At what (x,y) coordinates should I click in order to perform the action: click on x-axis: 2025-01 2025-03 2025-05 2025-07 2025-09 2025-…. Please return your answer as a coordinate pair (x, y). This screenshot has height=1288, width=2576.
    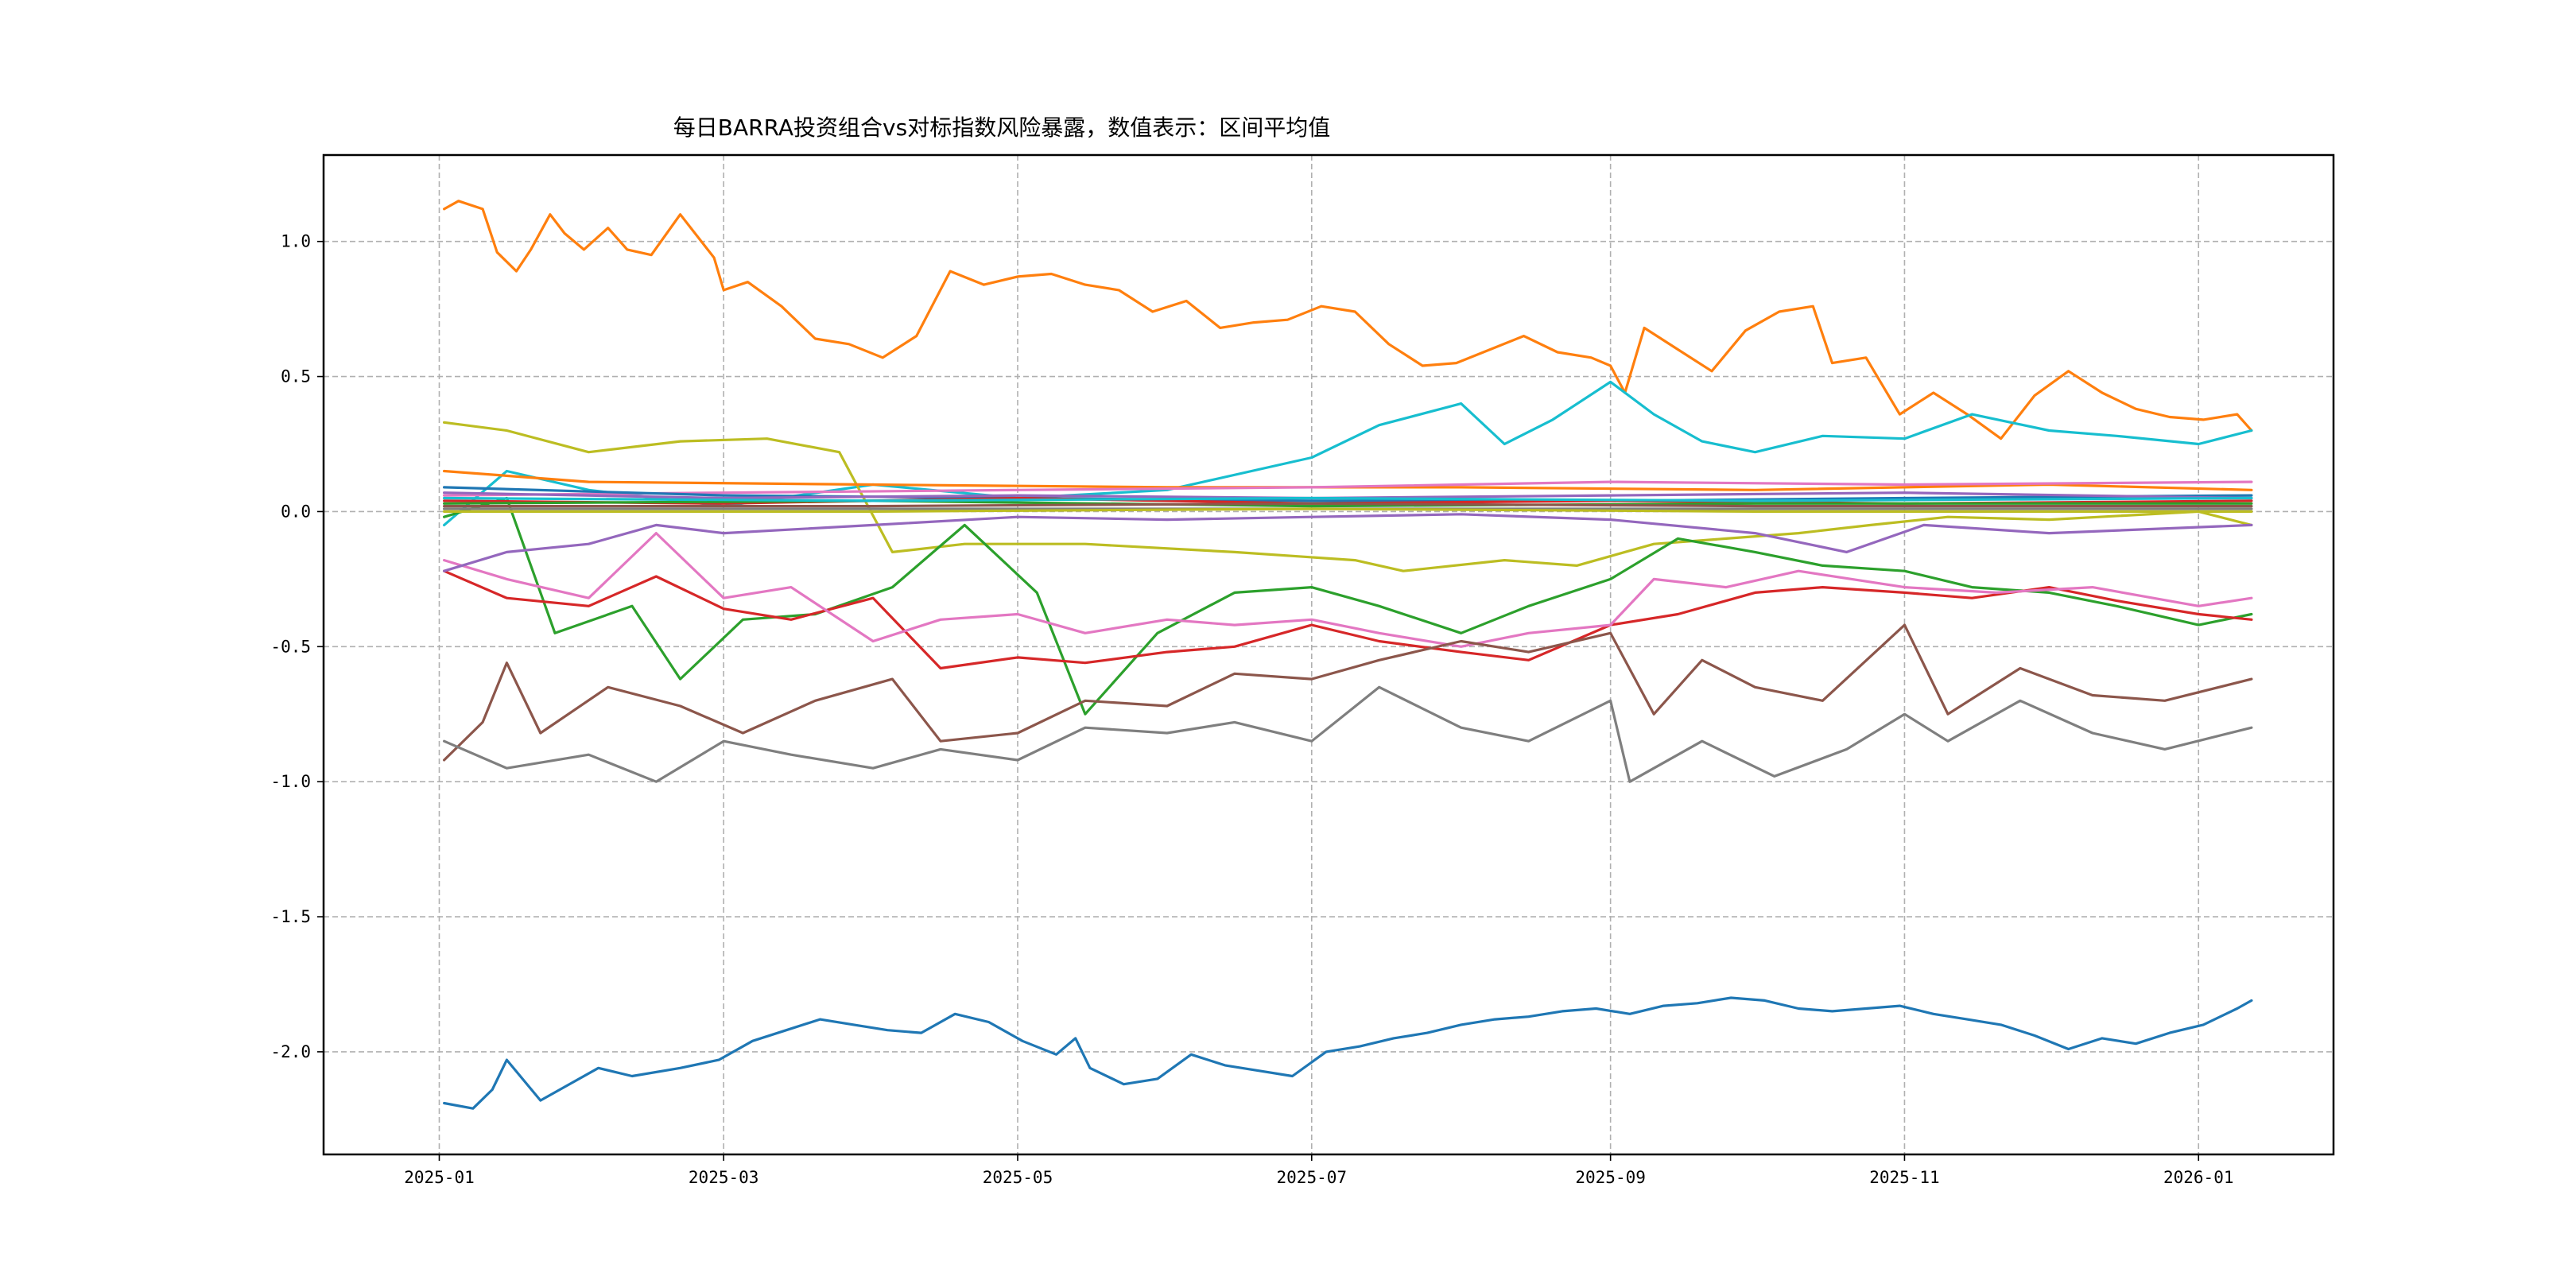
    Looking at the image, I should click on (1319, 1170).